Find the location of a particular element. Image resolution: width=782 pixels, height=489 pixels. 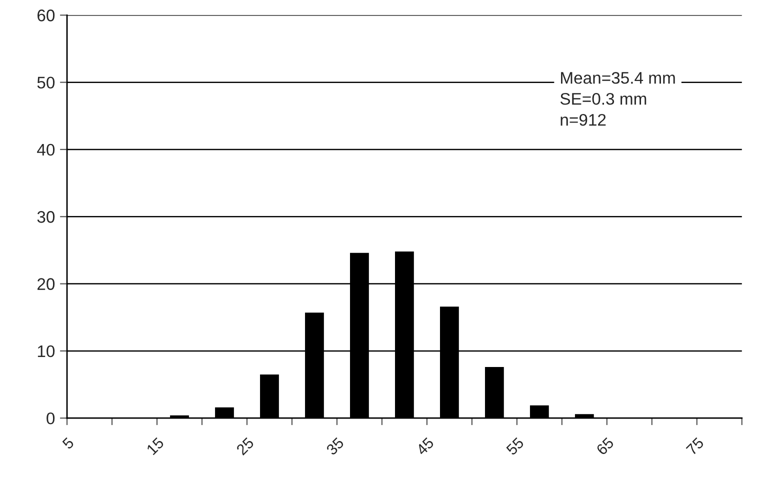

x-tick-label: 25 is located at coordinates (245, 446).